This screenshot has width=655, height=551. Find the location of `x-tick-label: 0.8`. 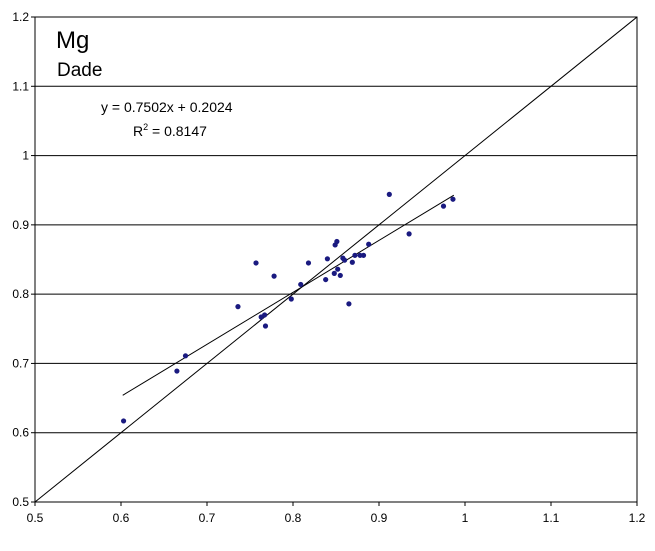

x-tick-label: 0.8 is located at coordinates (293, 518).